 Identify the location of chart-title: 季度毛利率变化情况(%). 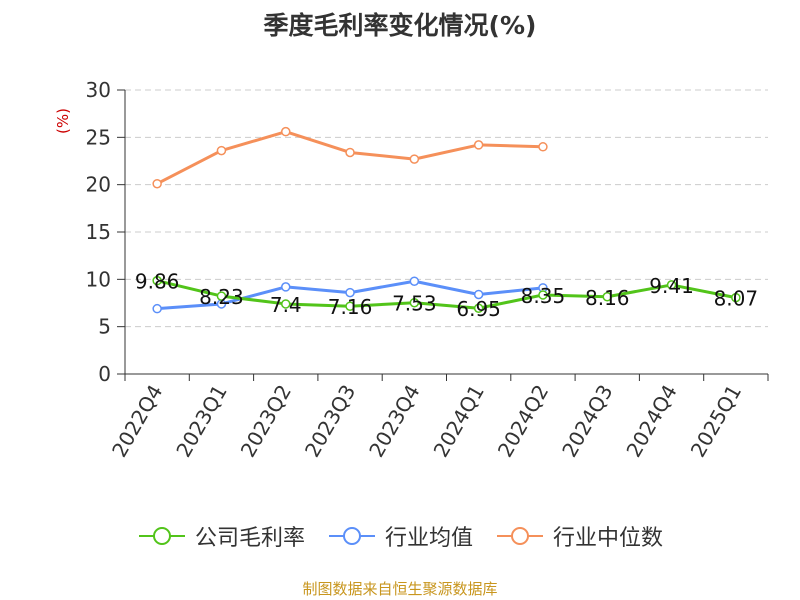
(400, 25).